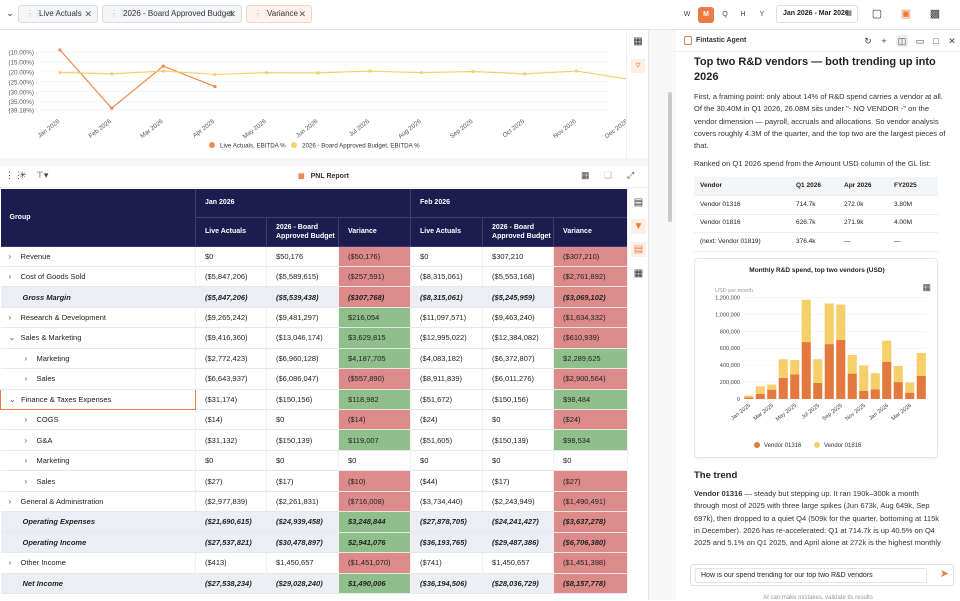 The image size is (960, 601). I want to click on chevron-down-icon: ⌄, so click(12, 399).